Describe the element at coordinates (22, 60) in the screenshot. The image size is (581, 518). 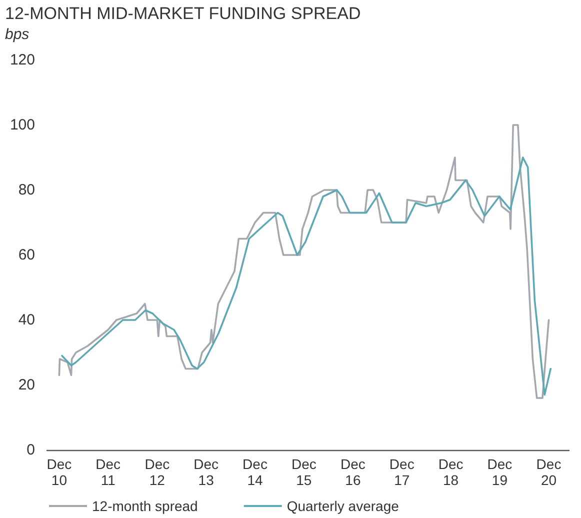
I see `y-tick-label: 120` at that location.